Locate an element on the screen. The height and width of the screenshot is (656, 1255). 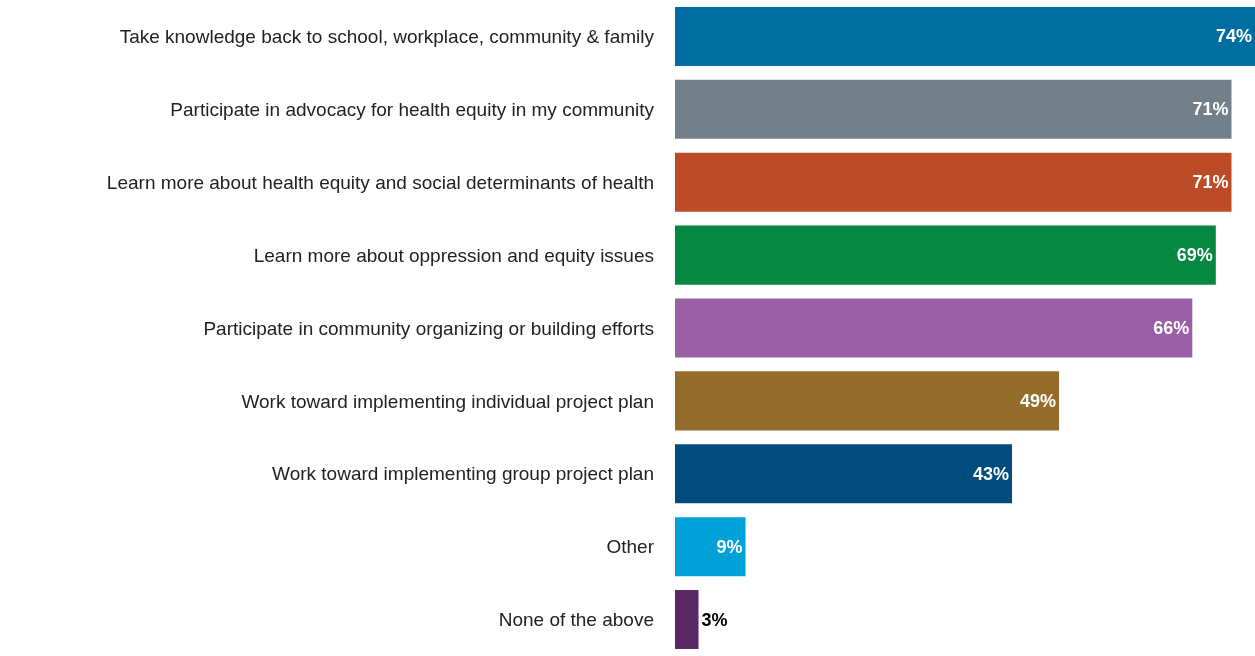
data-label: 3% is located at coordinates (714, 619).